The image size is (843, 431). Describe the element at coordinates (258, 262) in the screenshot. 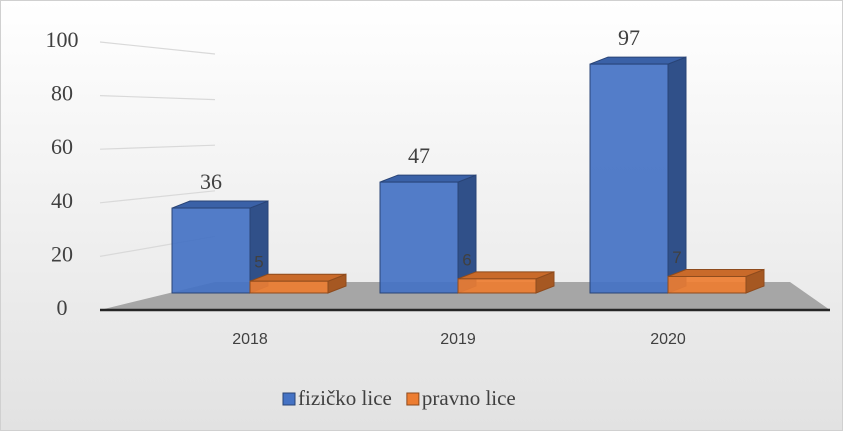

I see `data-label: 5` at that location.